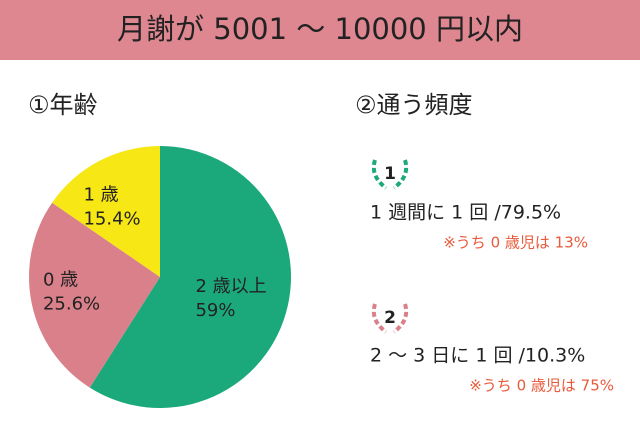 This screenshot has width=640, height=427. I want to click on frequency-label: 1 週間に 1 回 /79.5%, so click(465, 213).